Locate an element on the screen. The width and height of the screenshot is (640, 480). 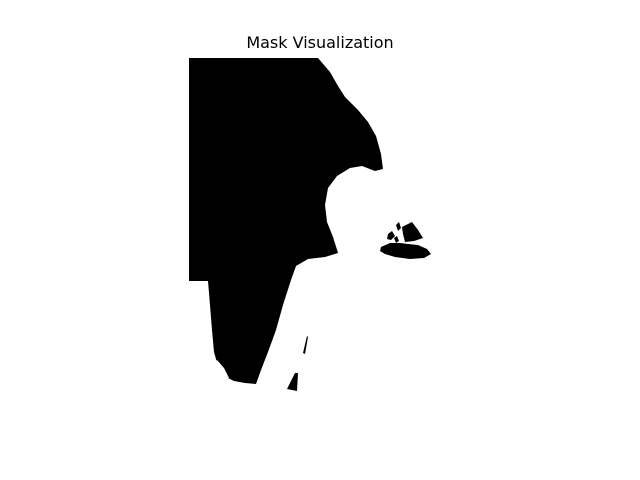
figure-title: Mask Visualization is located at coordinates (320, 42).